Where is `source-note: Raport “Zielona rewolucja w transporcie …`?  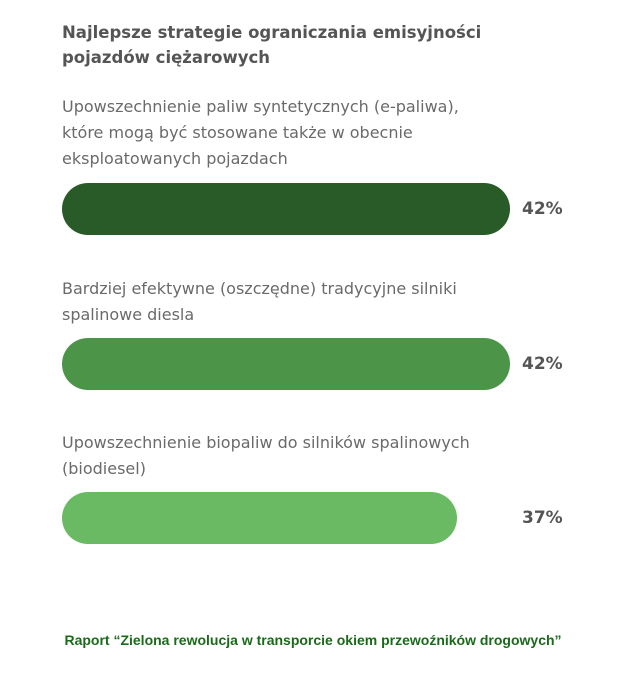 source-note: Raport “Zielona rewolucja w transporcie … is located at coordinates (313, 640).